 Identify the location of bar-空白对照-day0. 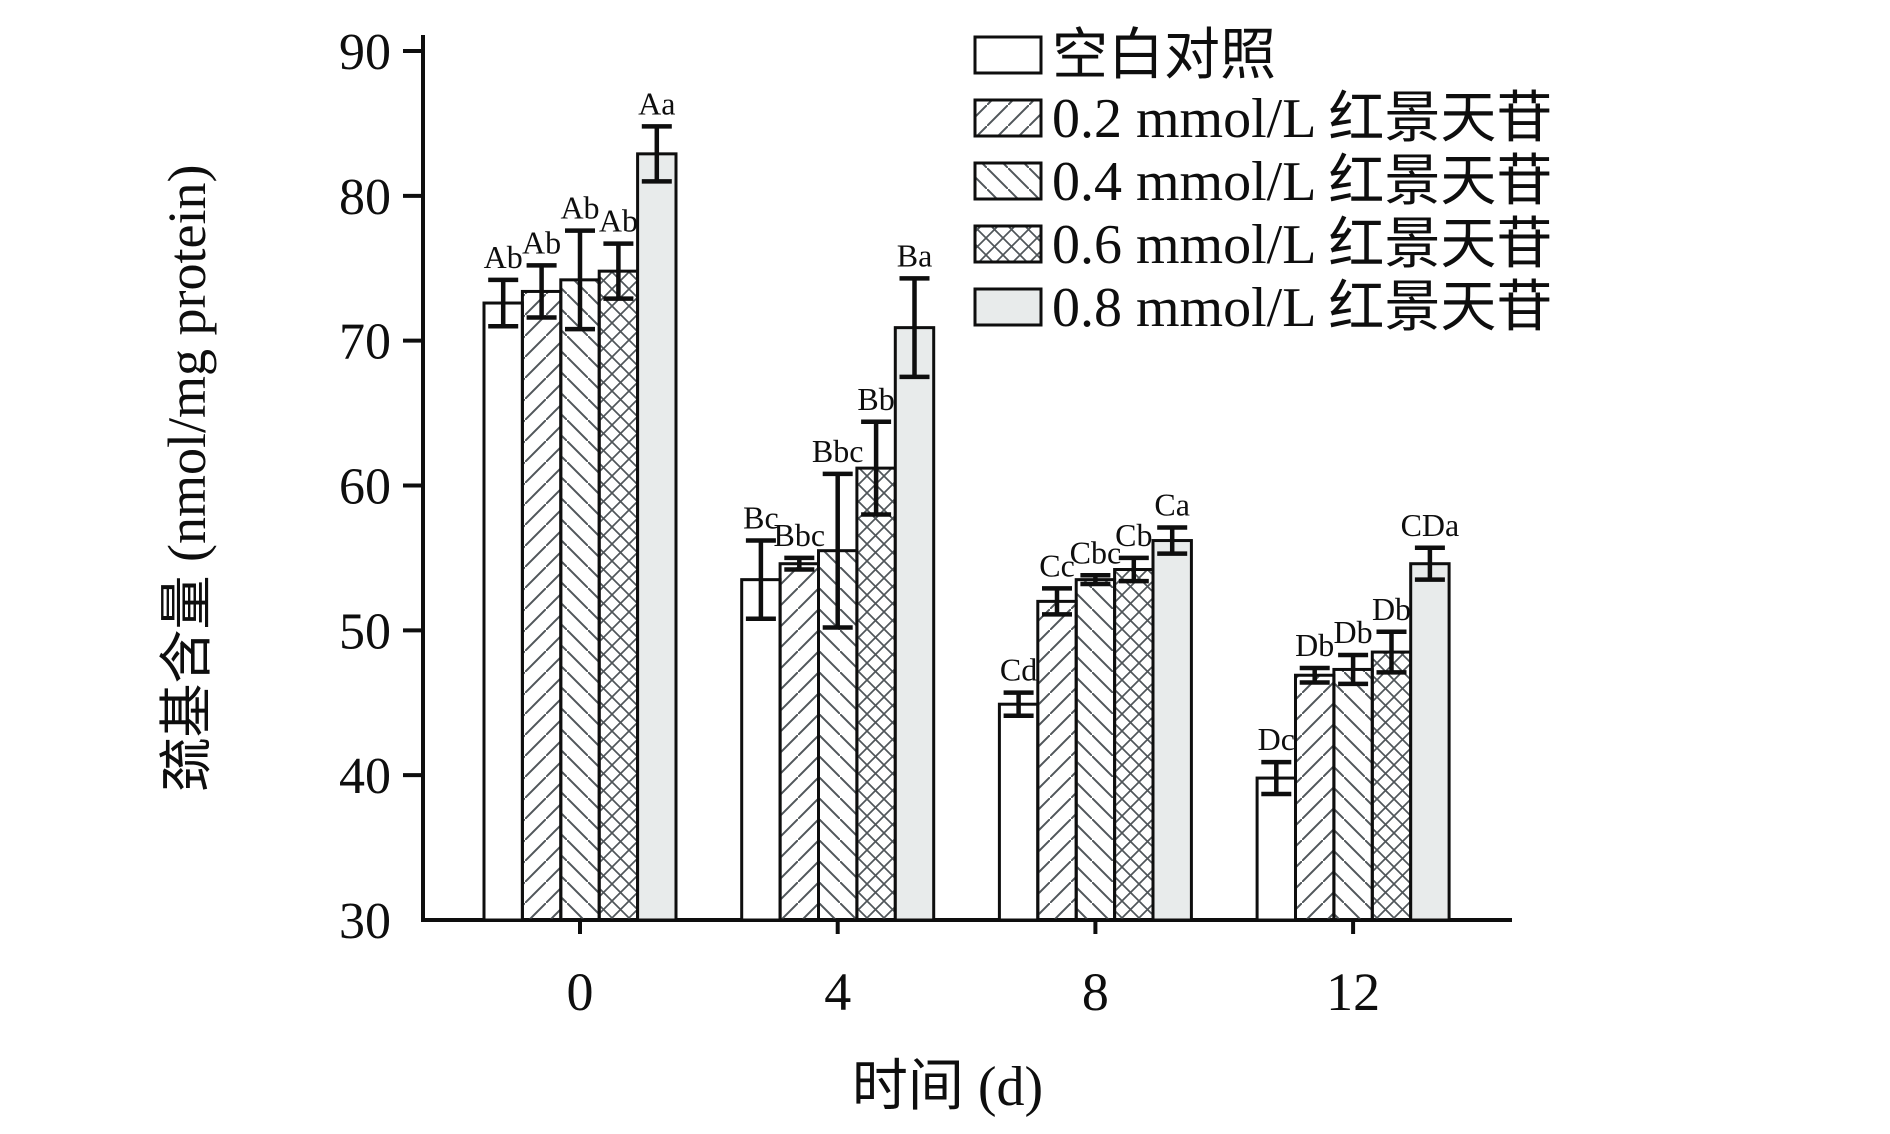
(503, 611).